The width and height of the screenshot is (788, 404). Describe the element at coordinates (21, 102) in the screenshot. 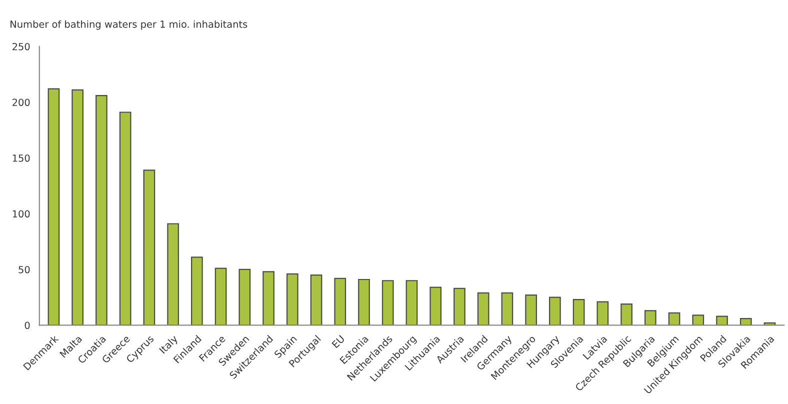

I see `y-tick-label: 200` at that location.